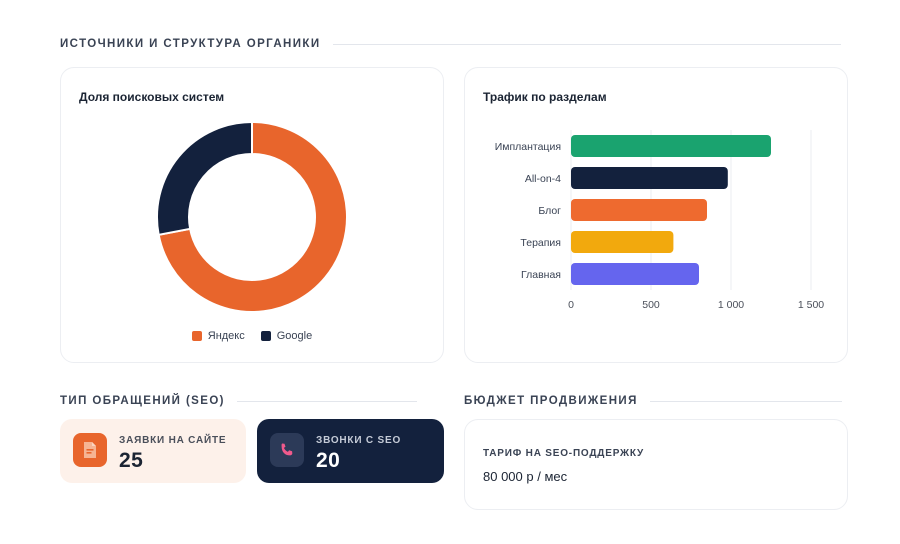 The width and height of the screenshot is (900, 544). What do you see at coordinates (350, 451) in the screenshot?
I see `stat-seo-calls: ЗВОНКИ С SEO 20` at bounding box center [350, 451].